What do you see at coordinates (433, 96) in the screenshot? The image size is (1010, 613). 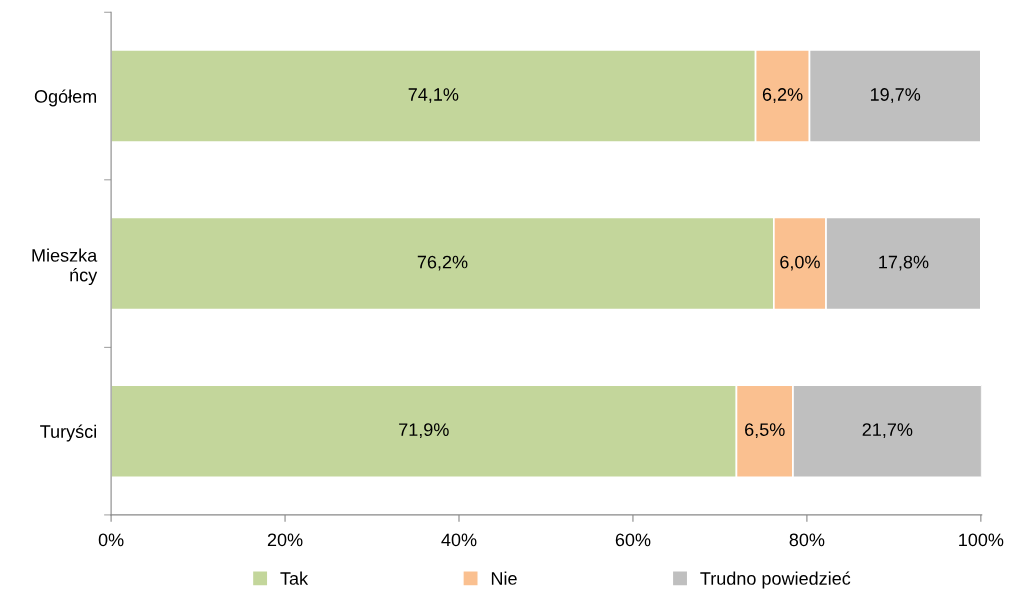 I see `data-label: 74,1%` at bounding box center [433, 96].